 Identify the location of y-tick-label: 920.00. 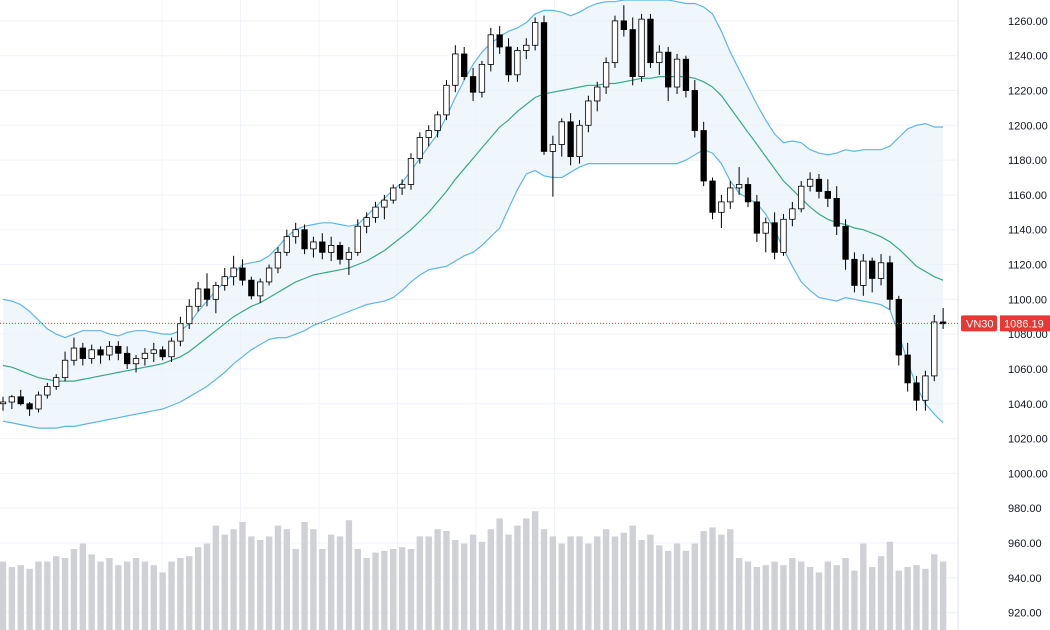
(1025, 614).